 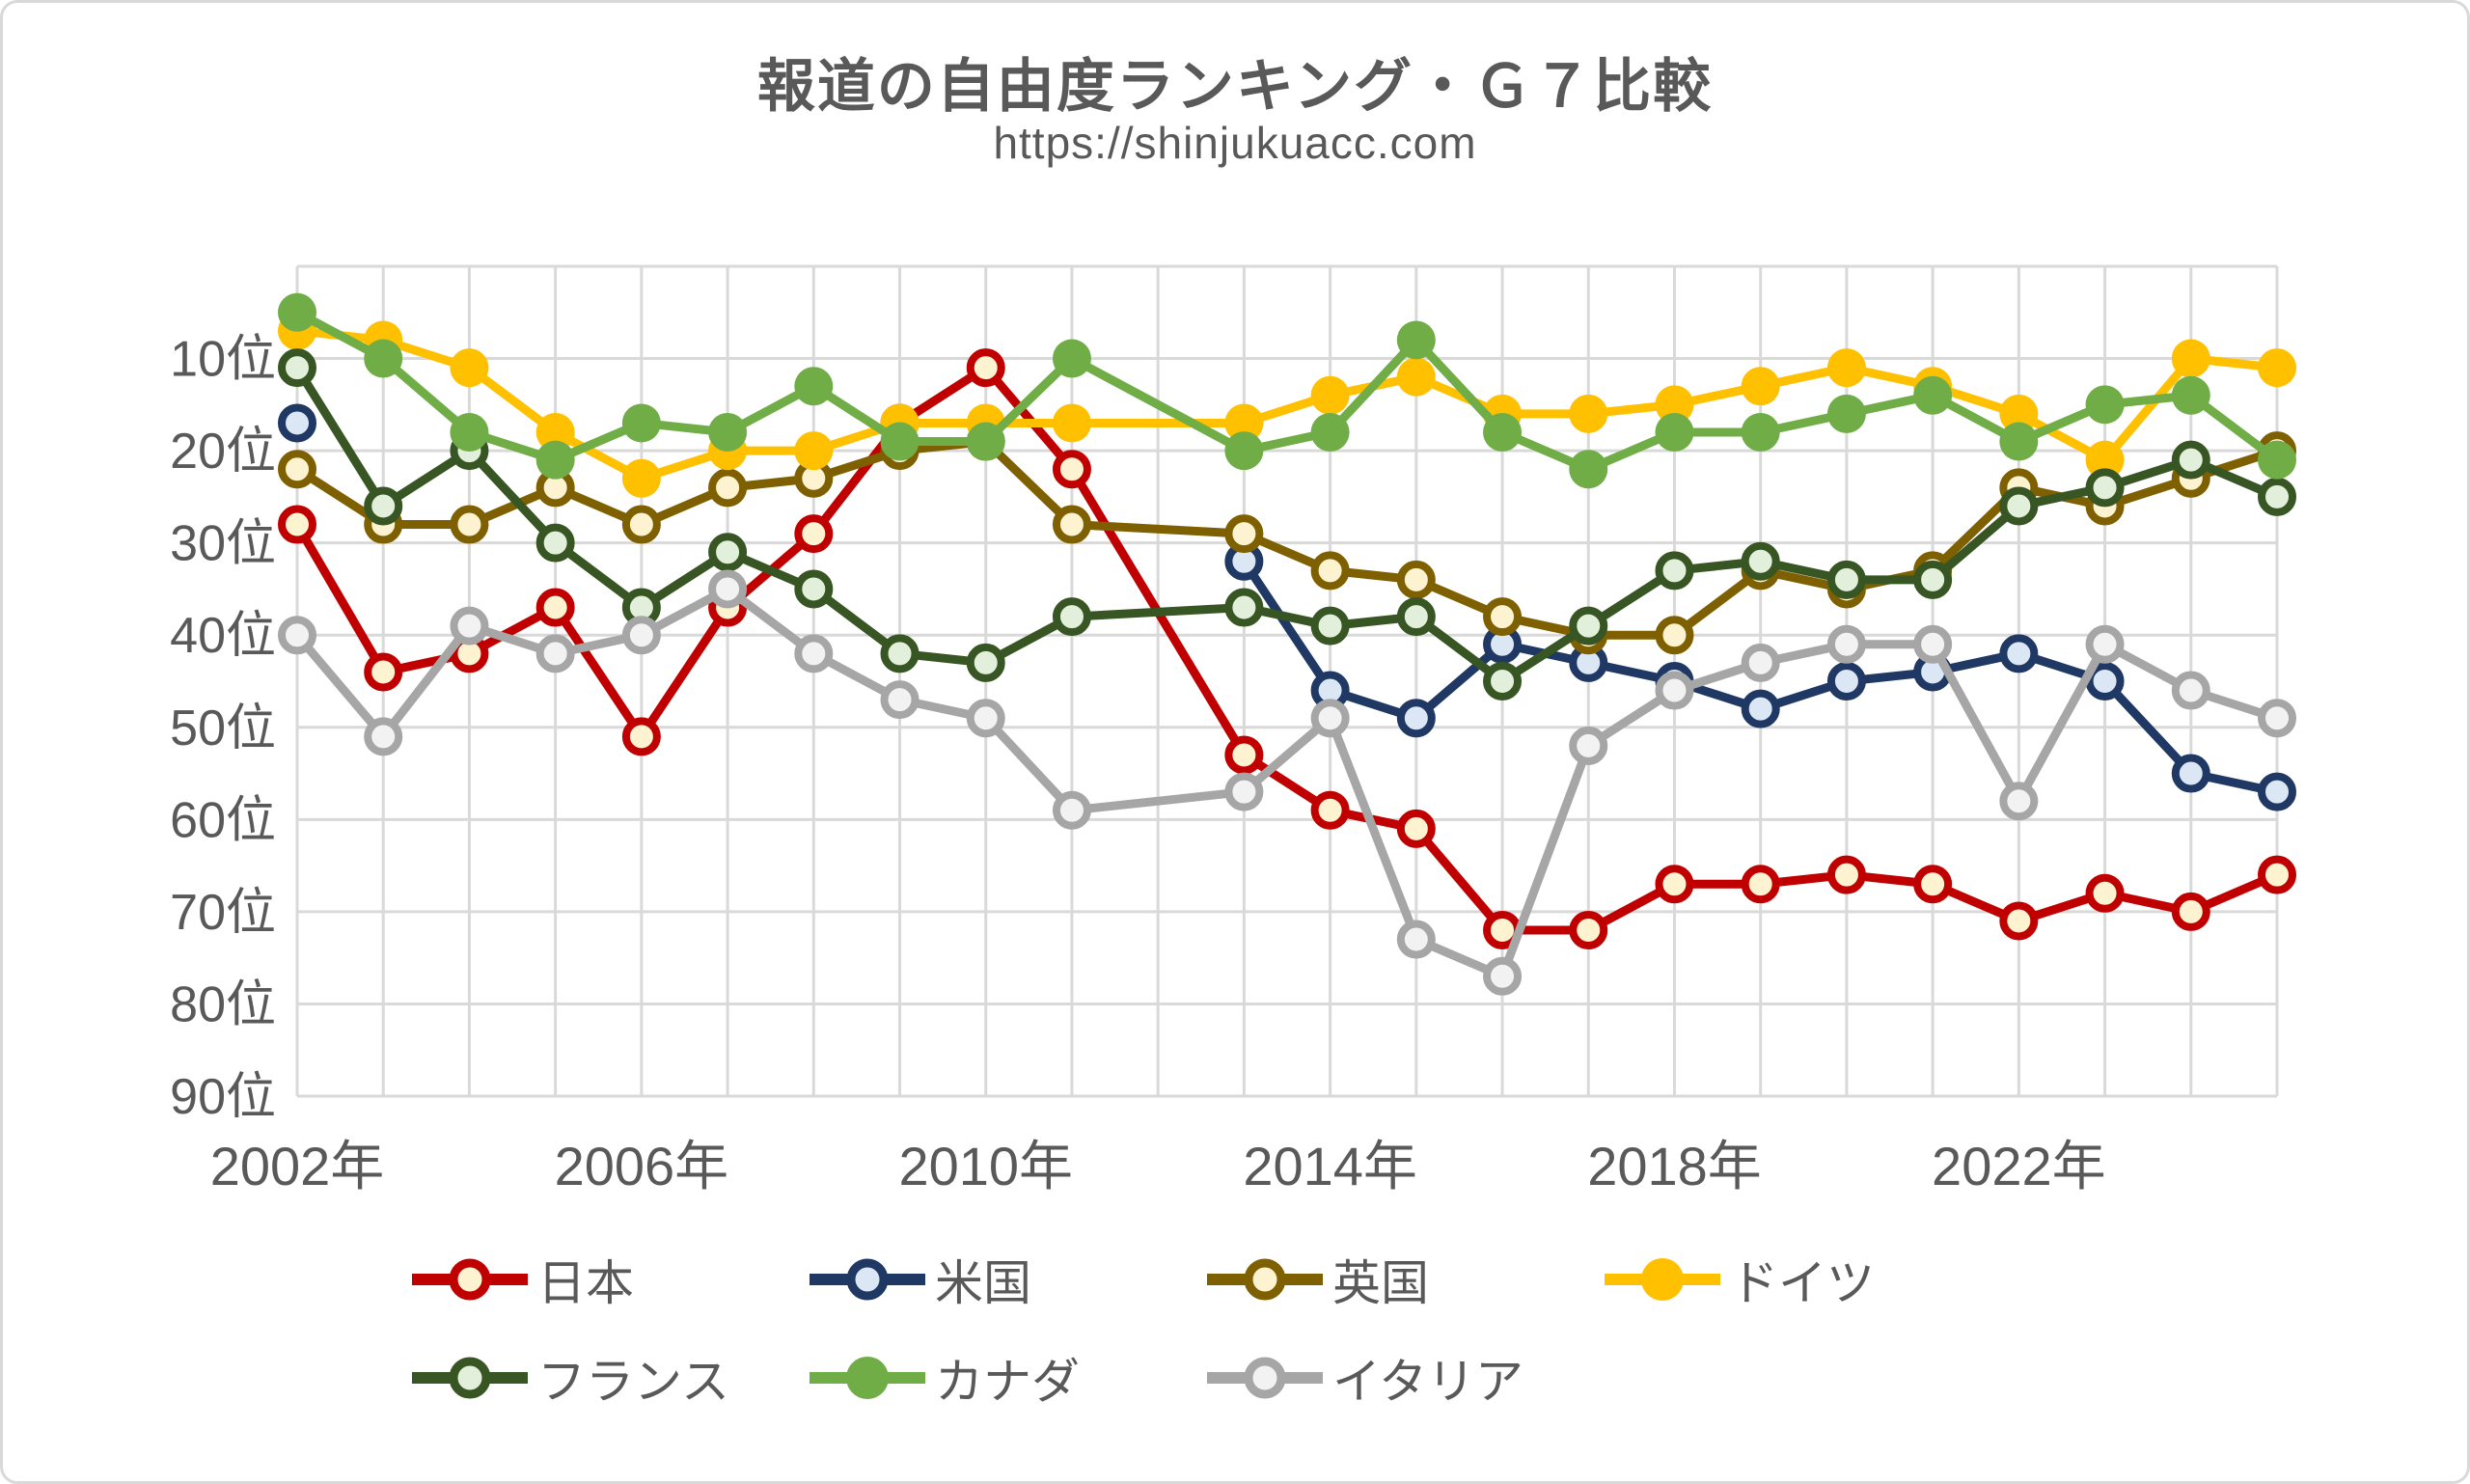 I want to click on data-point-イタリア-2022, so click(x=2019, y=801).